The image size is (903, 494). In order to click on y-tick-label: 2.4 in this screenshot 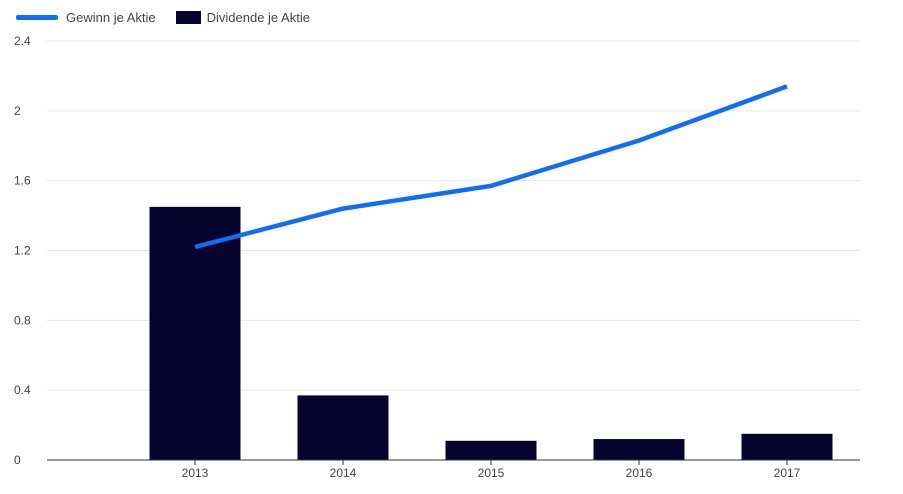, I will do `click(22, 41)`.